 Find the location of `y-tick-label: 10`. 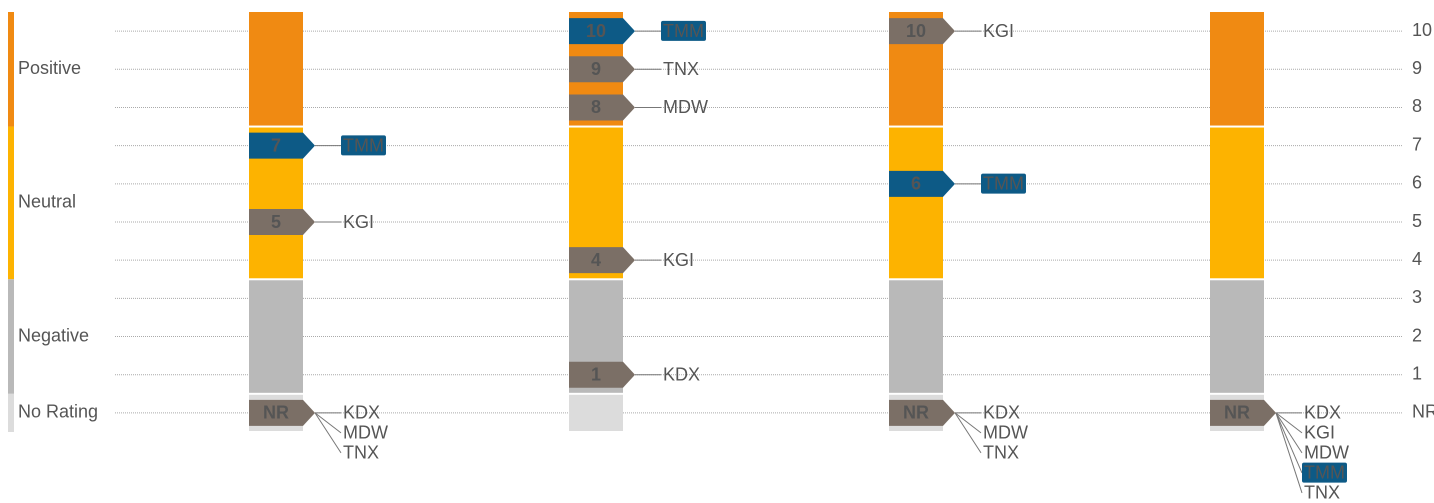

y-tick-label: 10 is located at coordinates (1422, 30).